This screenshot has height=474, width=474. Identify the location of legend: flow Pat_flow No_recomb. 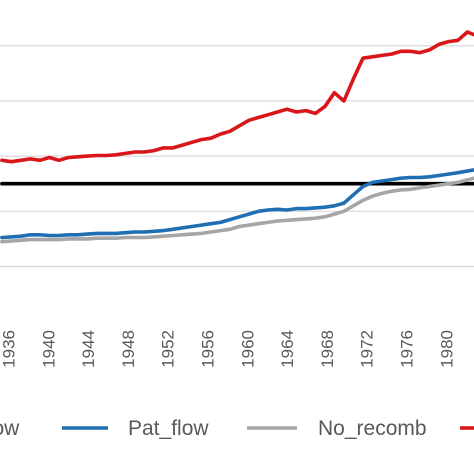
(237, 428).